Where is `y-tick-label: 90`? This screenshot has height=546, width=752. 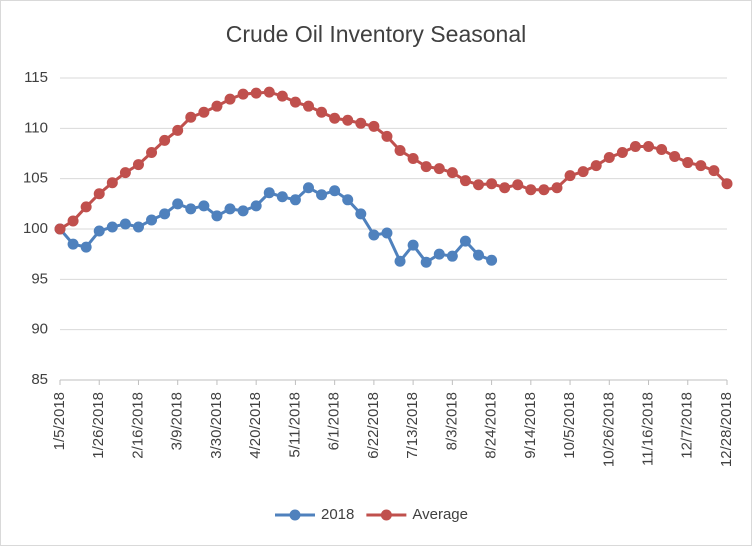 y-tick-label: 90 is located at coordinates (39, 329).